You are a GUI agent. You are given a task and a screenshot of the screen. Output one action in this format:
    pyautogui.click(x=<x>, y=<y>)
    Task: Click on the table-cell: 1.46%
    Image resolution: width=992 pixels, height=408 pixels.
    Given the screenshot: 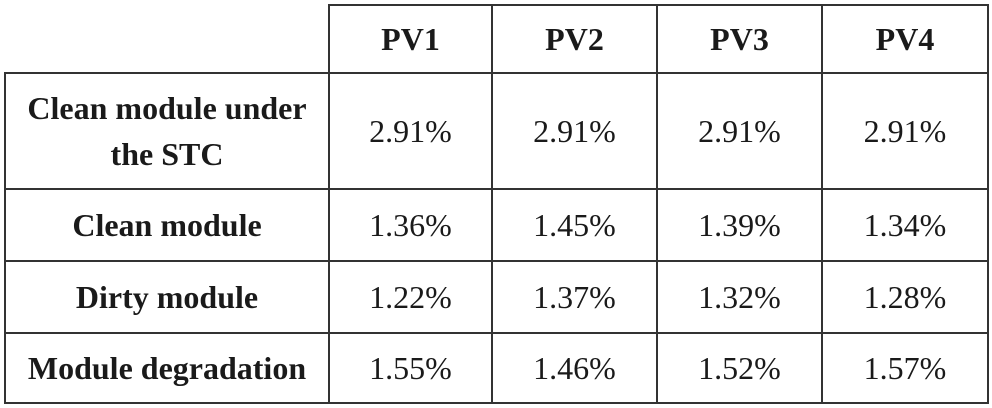 What is the action you would take?
    pyautogui.click(x=574, y=368)
    